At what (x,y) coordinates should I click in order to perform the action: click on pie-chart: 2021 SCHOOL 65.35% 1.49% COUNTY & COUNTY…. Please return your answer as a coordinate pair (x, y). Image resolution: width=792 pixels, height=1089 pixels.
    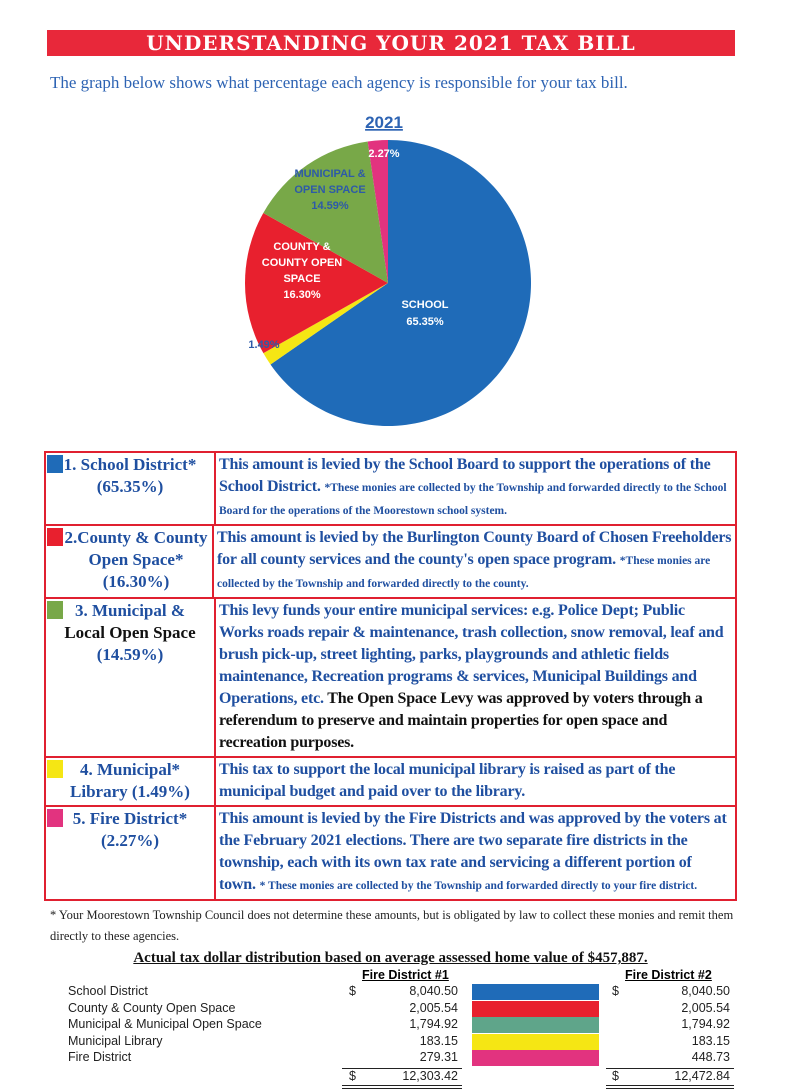
    Looking at the image, I should click on (387, 270).